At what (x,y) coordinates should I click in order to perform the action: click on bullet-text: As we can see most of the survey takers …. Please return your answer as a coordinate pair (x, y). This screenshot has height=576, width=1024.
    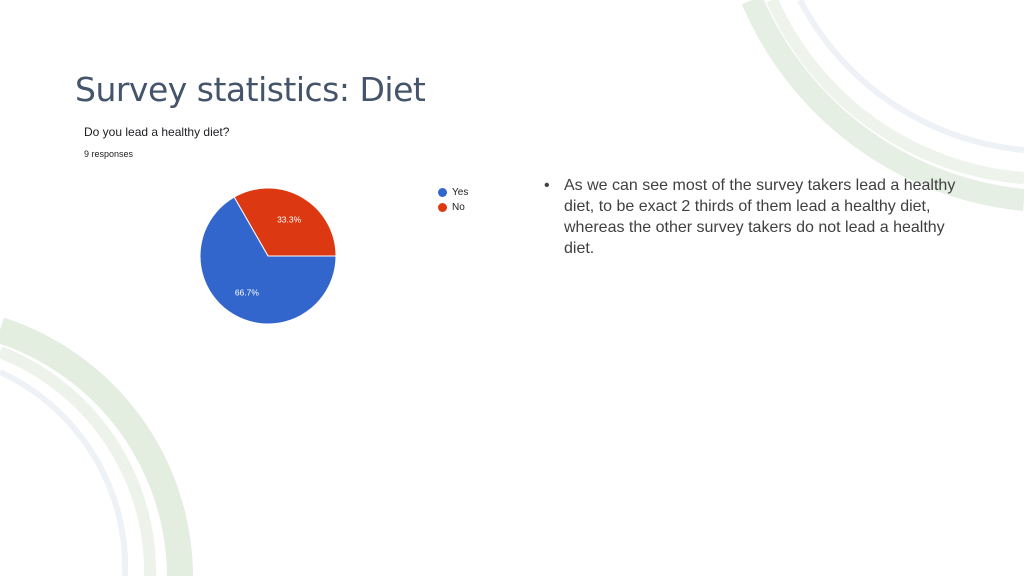
    Looking at the image, I should click on (760, 217).